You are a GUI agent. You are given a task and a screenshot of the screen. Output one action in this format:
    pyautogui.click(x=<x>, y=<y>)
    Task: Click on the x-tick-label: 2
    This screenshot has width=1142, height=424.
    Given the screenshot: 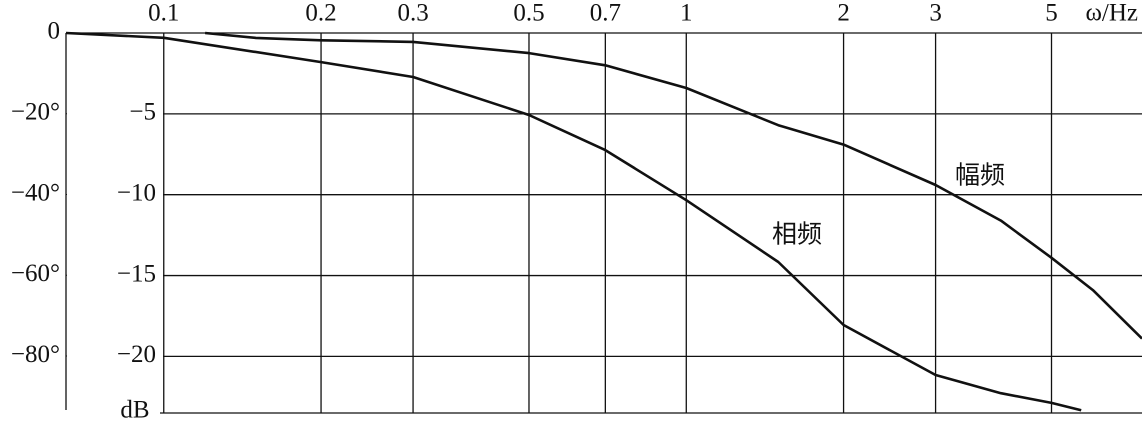 What is the action you would take?
    pyautogui.click(x=843, y=13)
    